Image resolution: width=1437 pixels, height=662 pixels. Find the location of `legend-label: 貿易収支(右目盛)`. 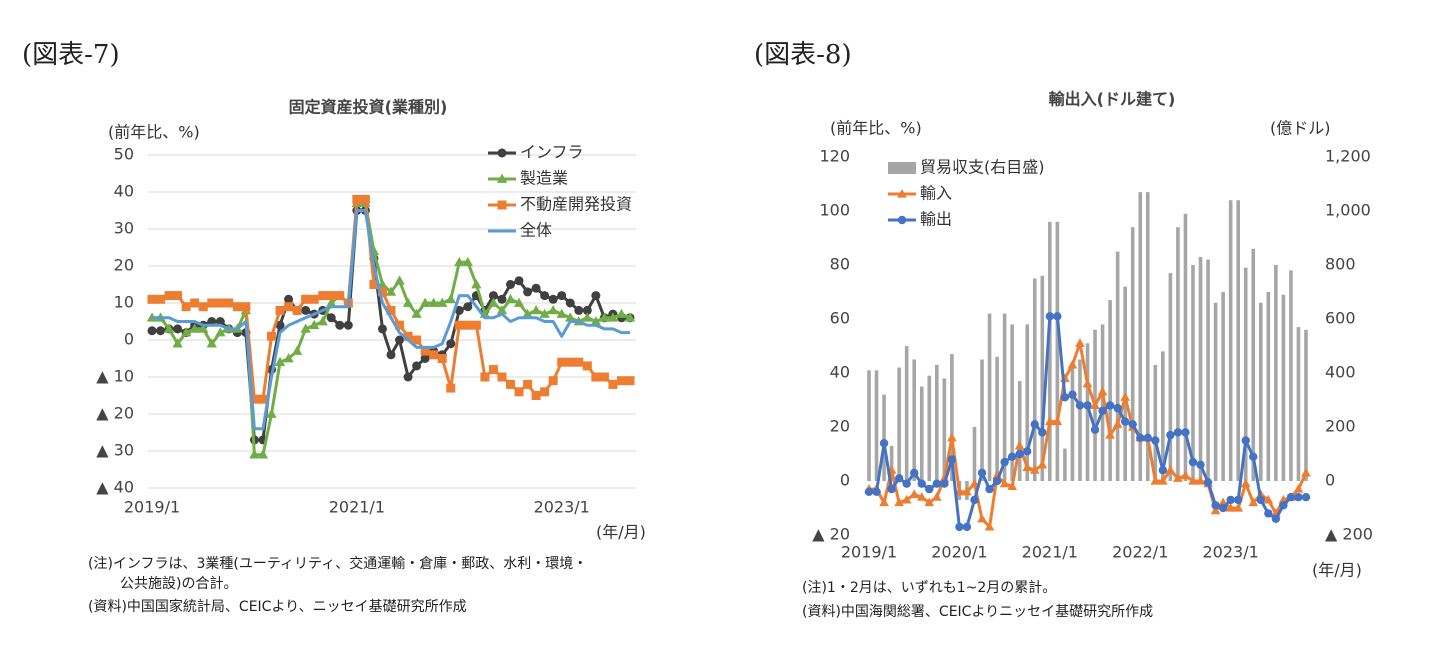

legend-label: 貿易収支(右目盛) is located at coordinates (982, 167).